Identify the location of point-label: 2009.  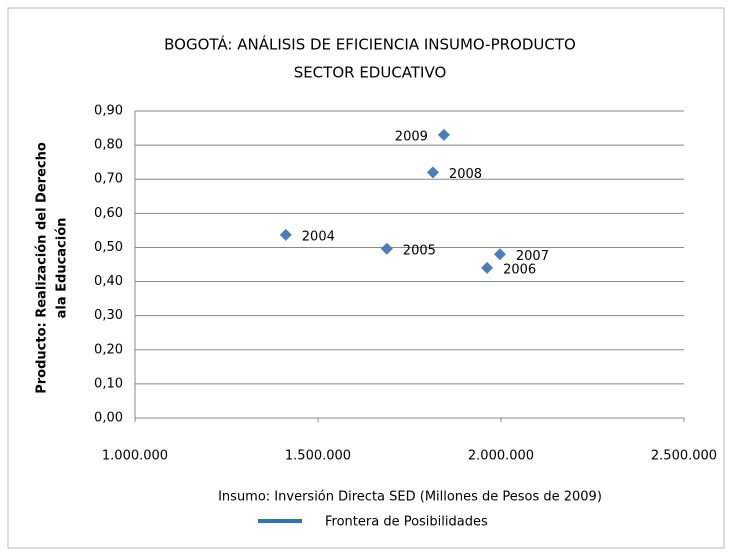
(411, 136).